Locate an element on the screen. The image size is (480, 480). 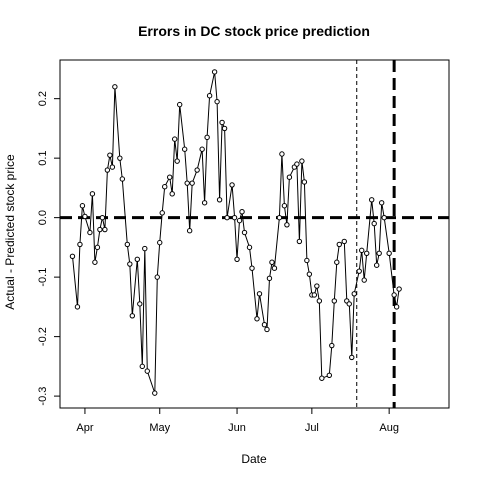
y-tick-label: -0.1 is located at coordinates (43, 277).